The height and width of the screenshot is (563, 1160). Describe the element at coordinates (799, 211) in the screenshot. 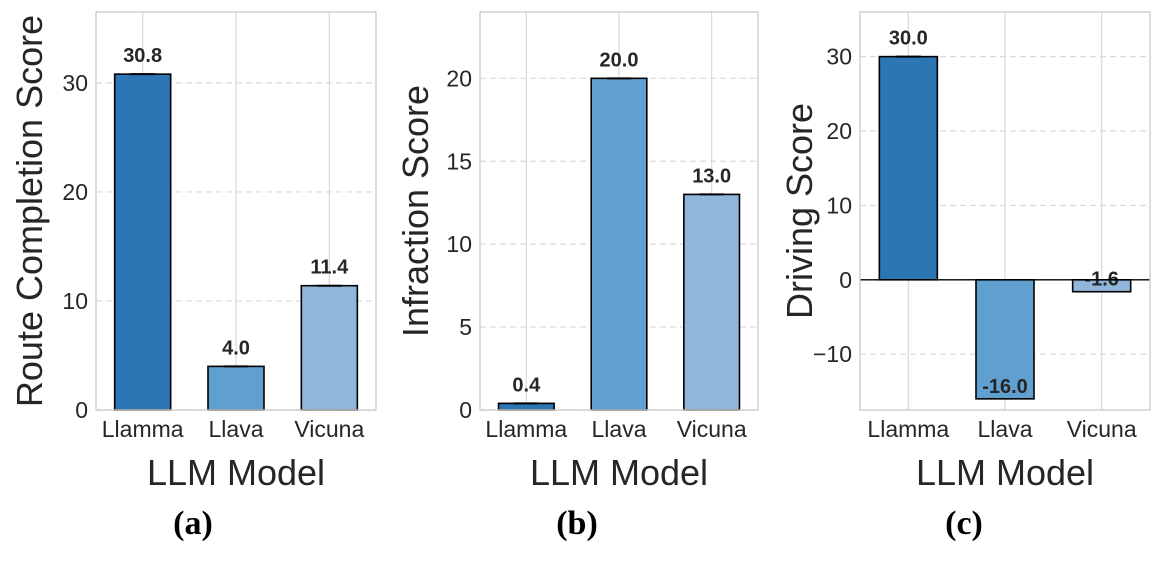

I see `y-axis-label: Driving Score` at that location.